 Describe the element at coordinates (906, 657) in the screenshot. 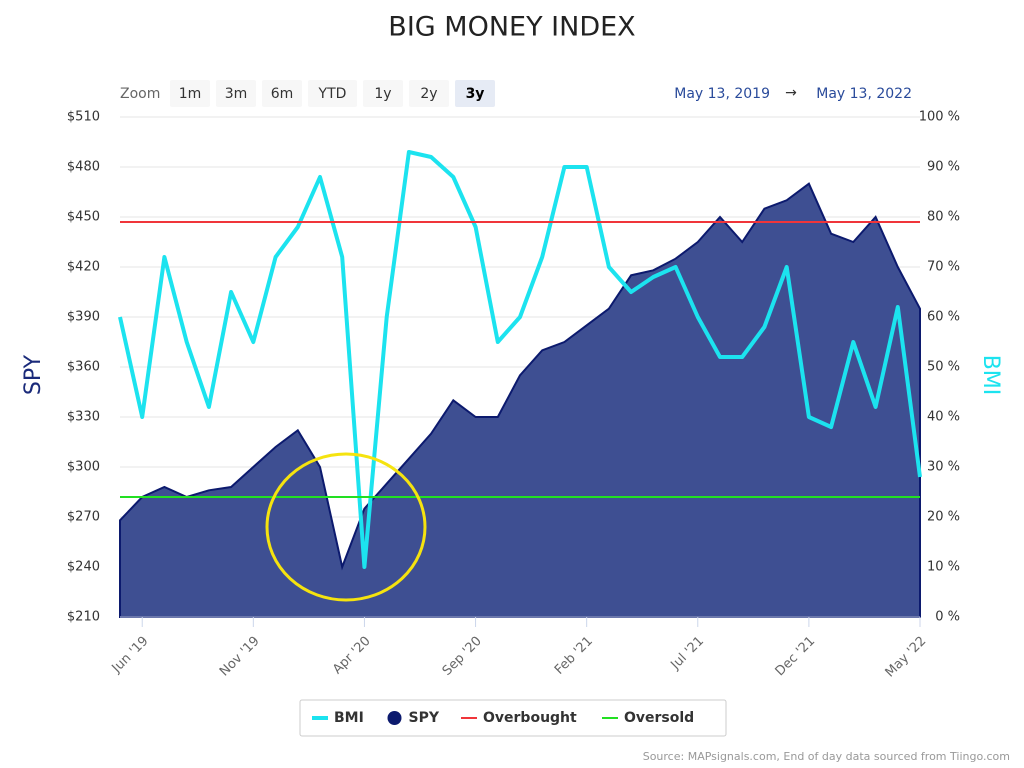

I see `x-tick-label: May '22` at that location.